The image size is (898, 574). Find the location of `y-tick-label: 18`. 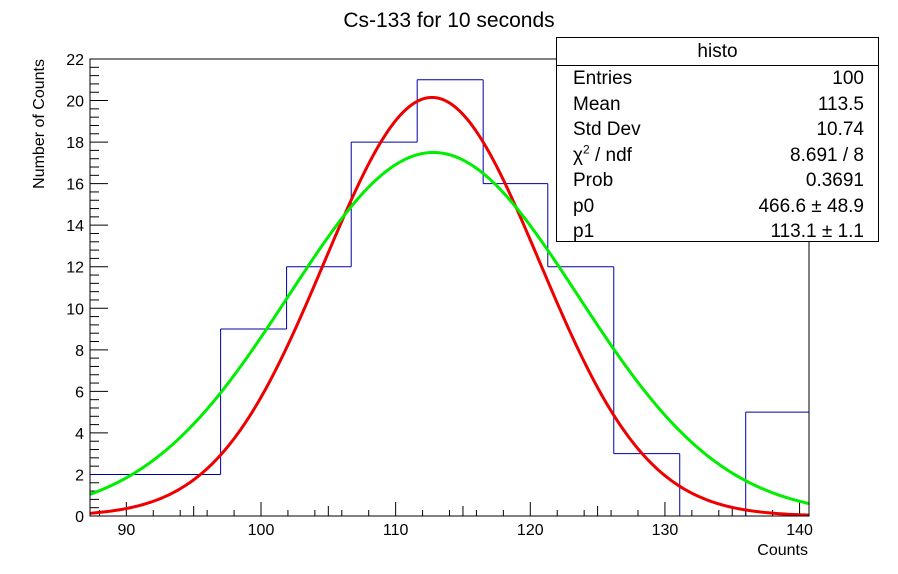

y-tick-label: 18 is located at coordinates (75, 143).